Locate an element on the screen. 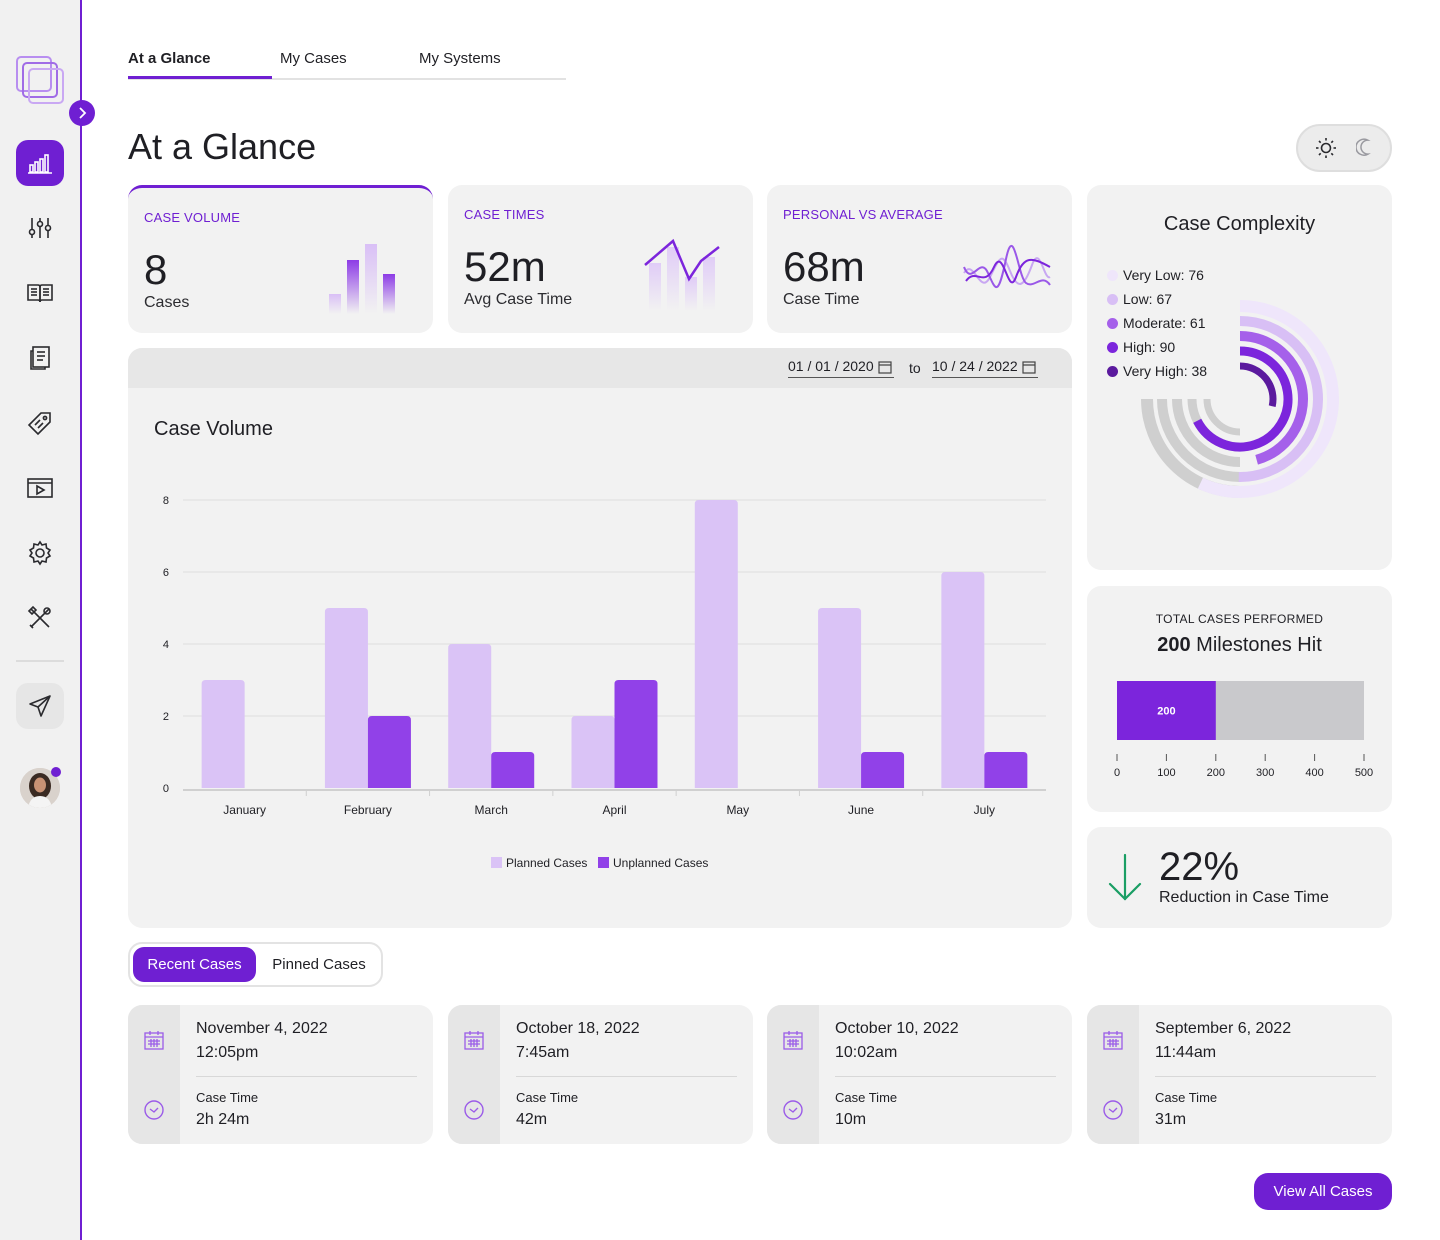  tab-my-systems: My Systems is located at coordinates (460, 58).